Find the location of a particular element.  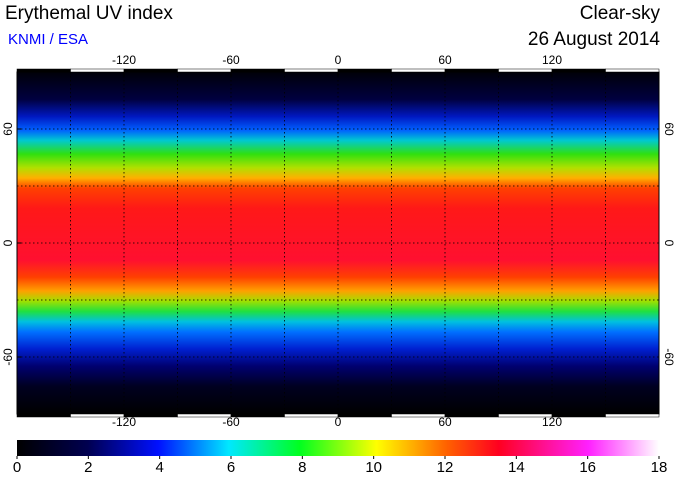

colorbar-label: 2 is located at coordinates (88, 467).